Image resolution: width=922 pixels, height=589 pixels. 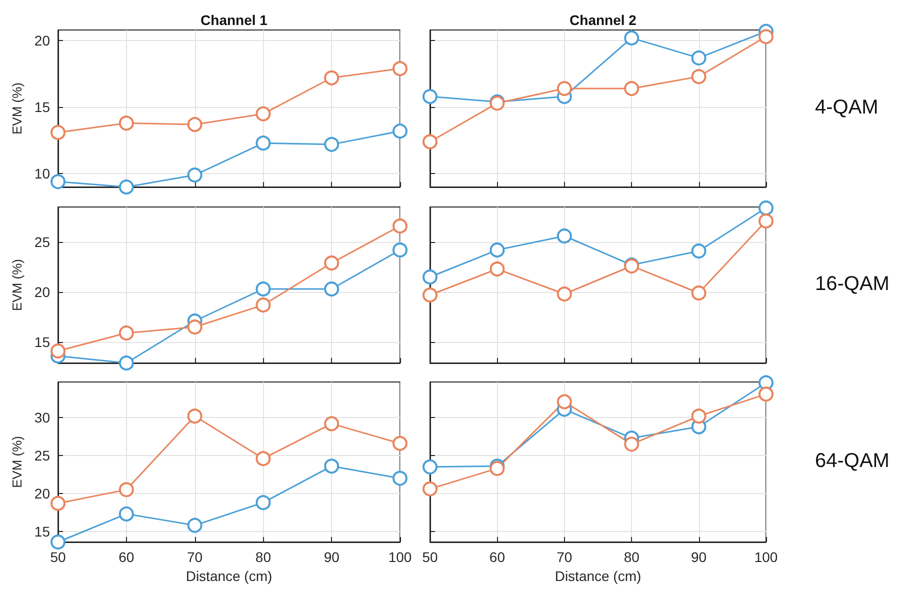 I want to click on chart-title: Channel 2, so click(x=603, y=20).